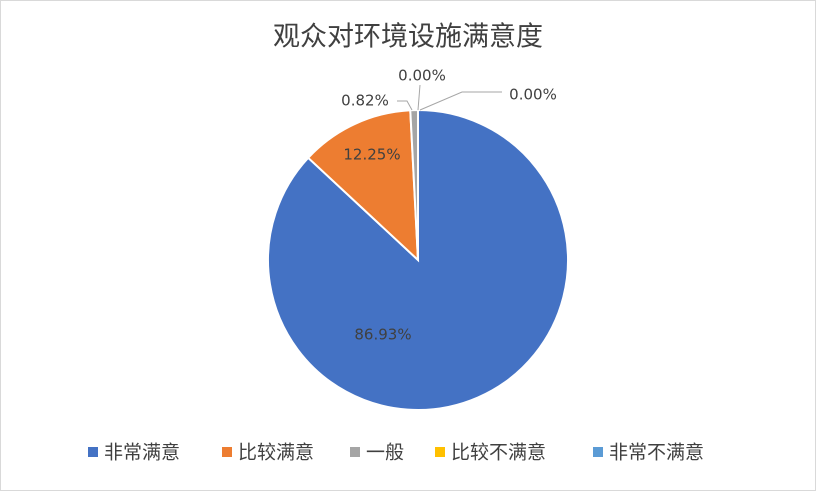 The width and height of the screenshot is (817, 492). Describe the element at coordinates (276, 453) in the screenshot. I see `legend-label: 比较满意` at that location.